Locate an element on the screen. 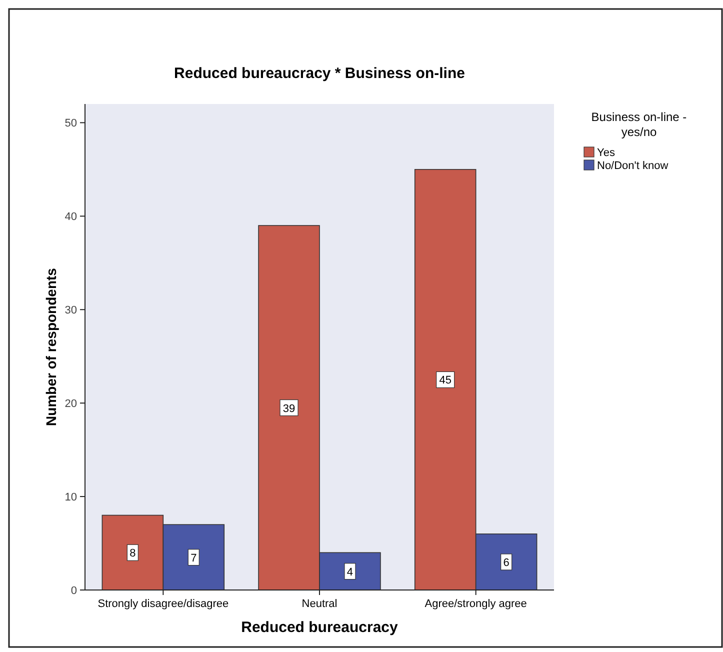 This screenshot has width=723, height=652. legend-label: Yes is located at coordinates (606, 153).